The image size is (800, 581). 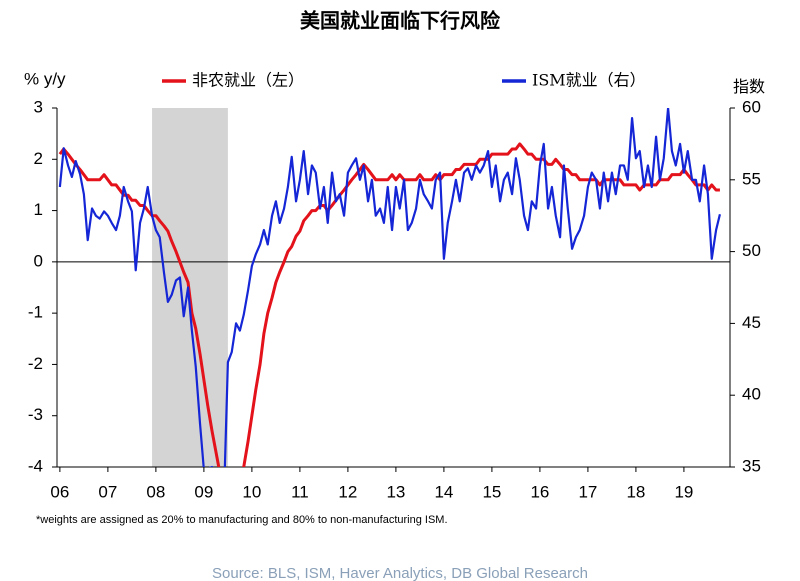 What do you see at coordinates (491, 491) in the screenshot?
I see `x-tick-label: 15` at bounding box center [491, 491].